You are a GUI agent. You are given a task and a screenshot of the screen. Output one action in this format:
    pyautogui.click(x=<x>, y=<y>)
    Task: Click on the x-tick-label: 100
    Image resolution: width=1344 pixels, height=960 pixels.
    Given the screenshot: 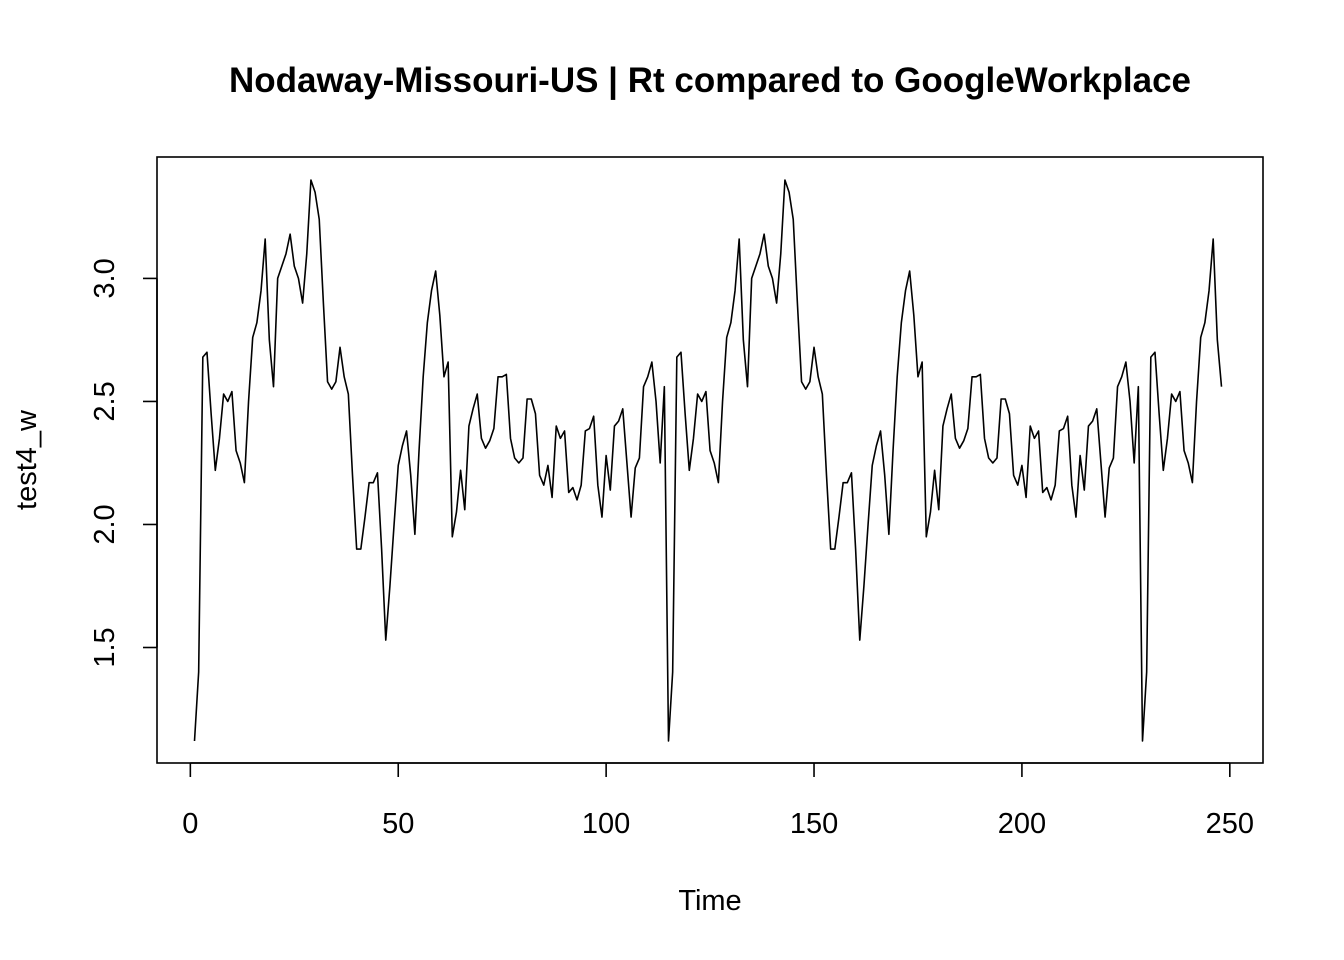 What is the action you would take?
    pyautogui.click(x=606, y=824)
    